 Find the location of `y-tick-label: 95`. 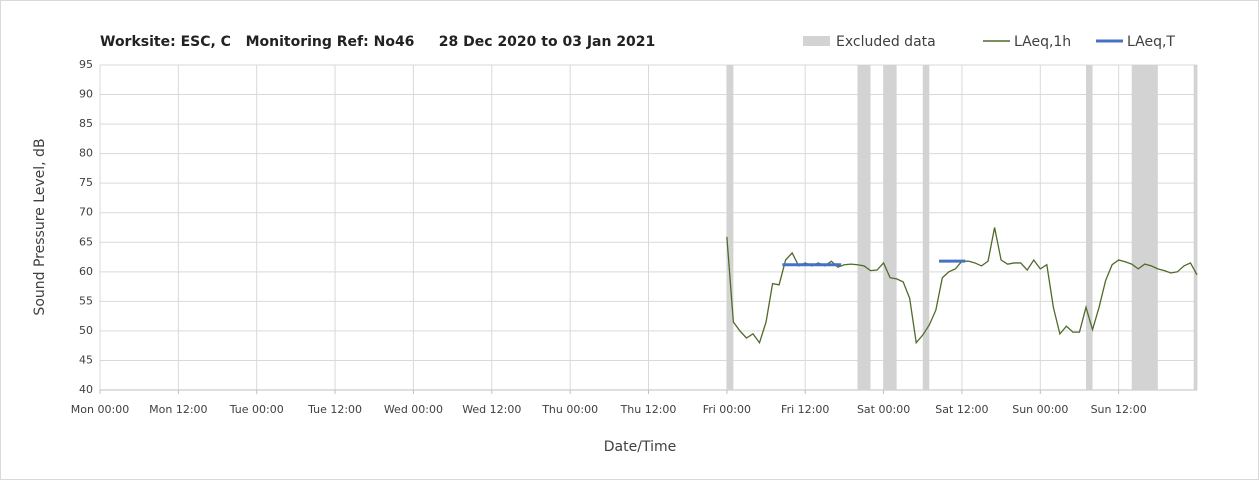

y-tick-label: 95 is located at coordinates (86, 64).